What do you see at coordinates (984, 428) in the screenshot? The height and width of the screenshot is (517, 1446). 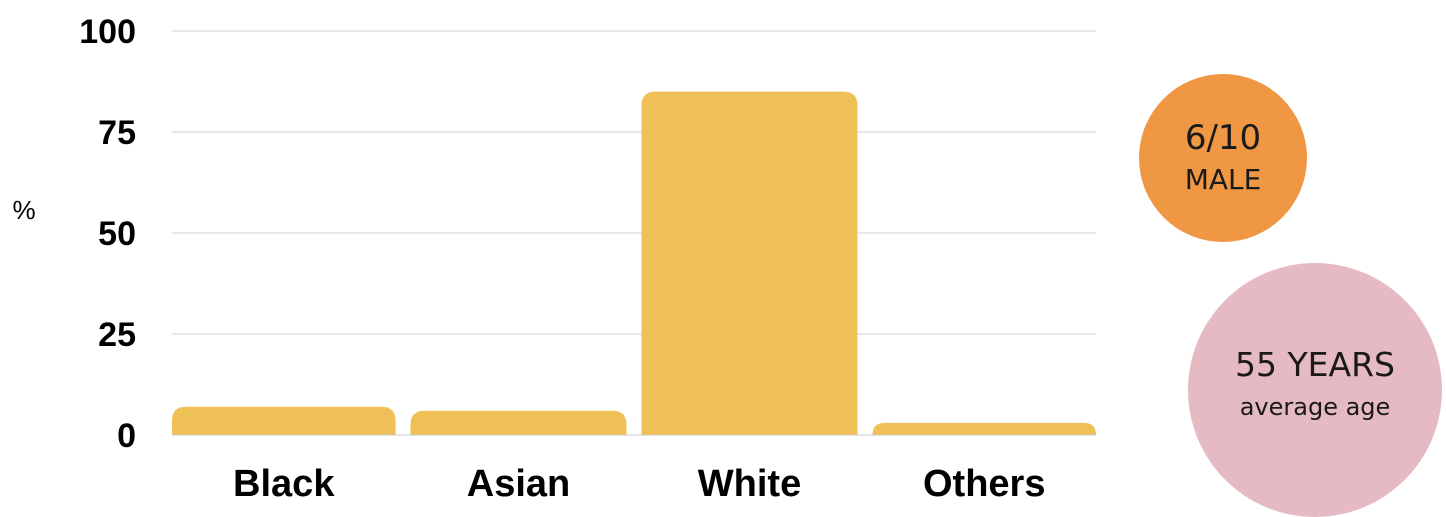 I see `bar-others` at bounding box center [984, 428].